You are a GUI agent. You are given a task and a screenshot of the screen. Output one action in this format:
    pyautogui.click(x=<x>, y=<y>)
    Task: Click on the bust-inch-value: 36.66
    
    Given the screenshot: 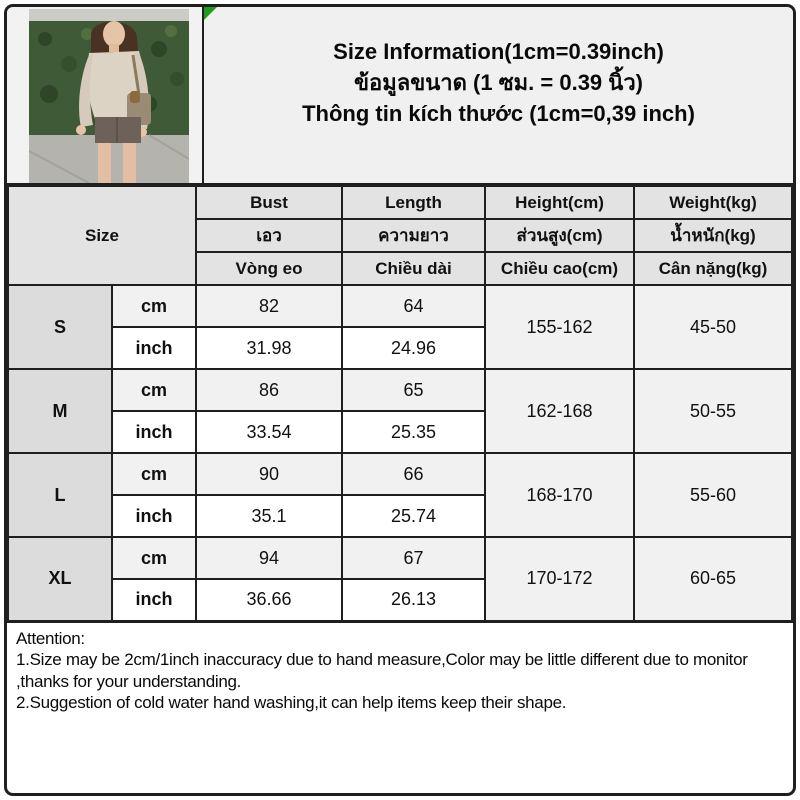 What is the action you would take?
    pyautogui.click(x=269, y=600)
    